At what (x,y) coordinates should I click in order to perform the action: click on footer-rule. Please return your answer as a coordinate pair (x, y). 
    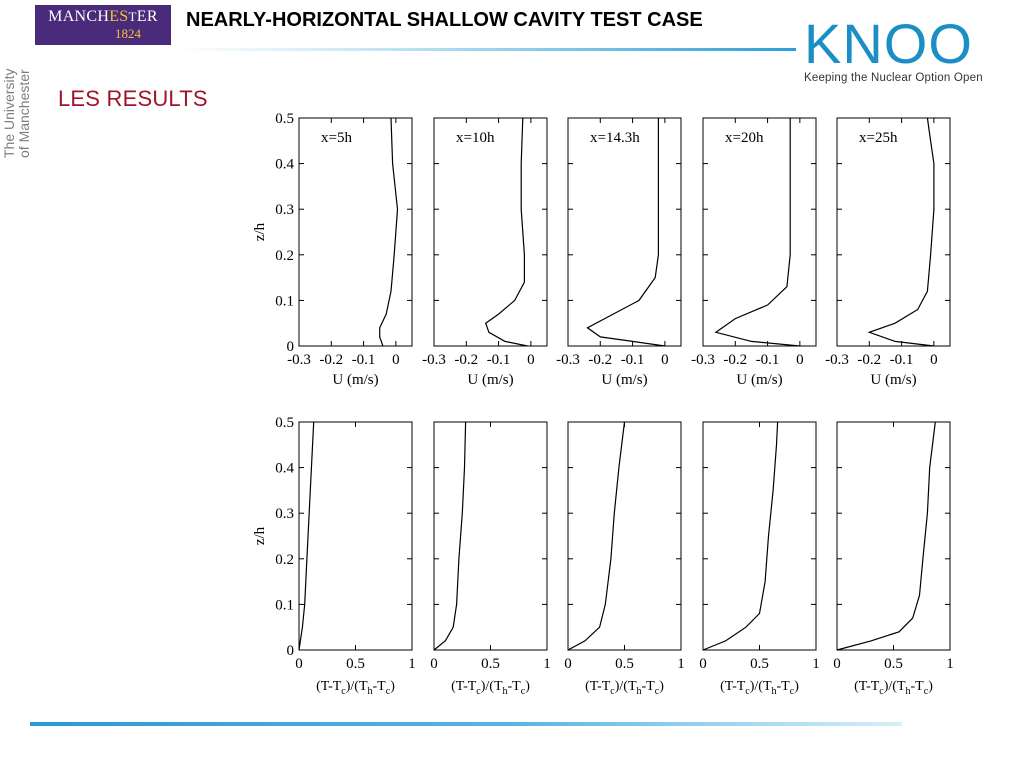
    Looking at the image, I should click on (466, 724).